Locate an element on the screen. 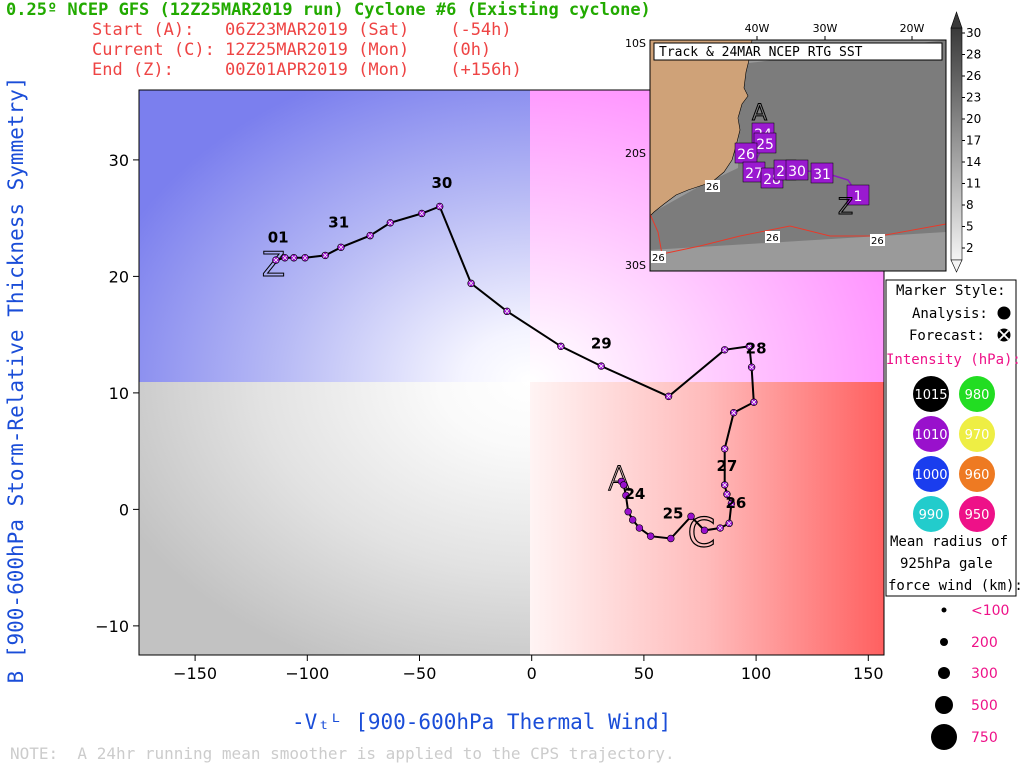 The height and width of the screenshot is (768, 1024). inset-title: Track & 24MAR NCEP RTG SST is located at coordinates (761, 52).